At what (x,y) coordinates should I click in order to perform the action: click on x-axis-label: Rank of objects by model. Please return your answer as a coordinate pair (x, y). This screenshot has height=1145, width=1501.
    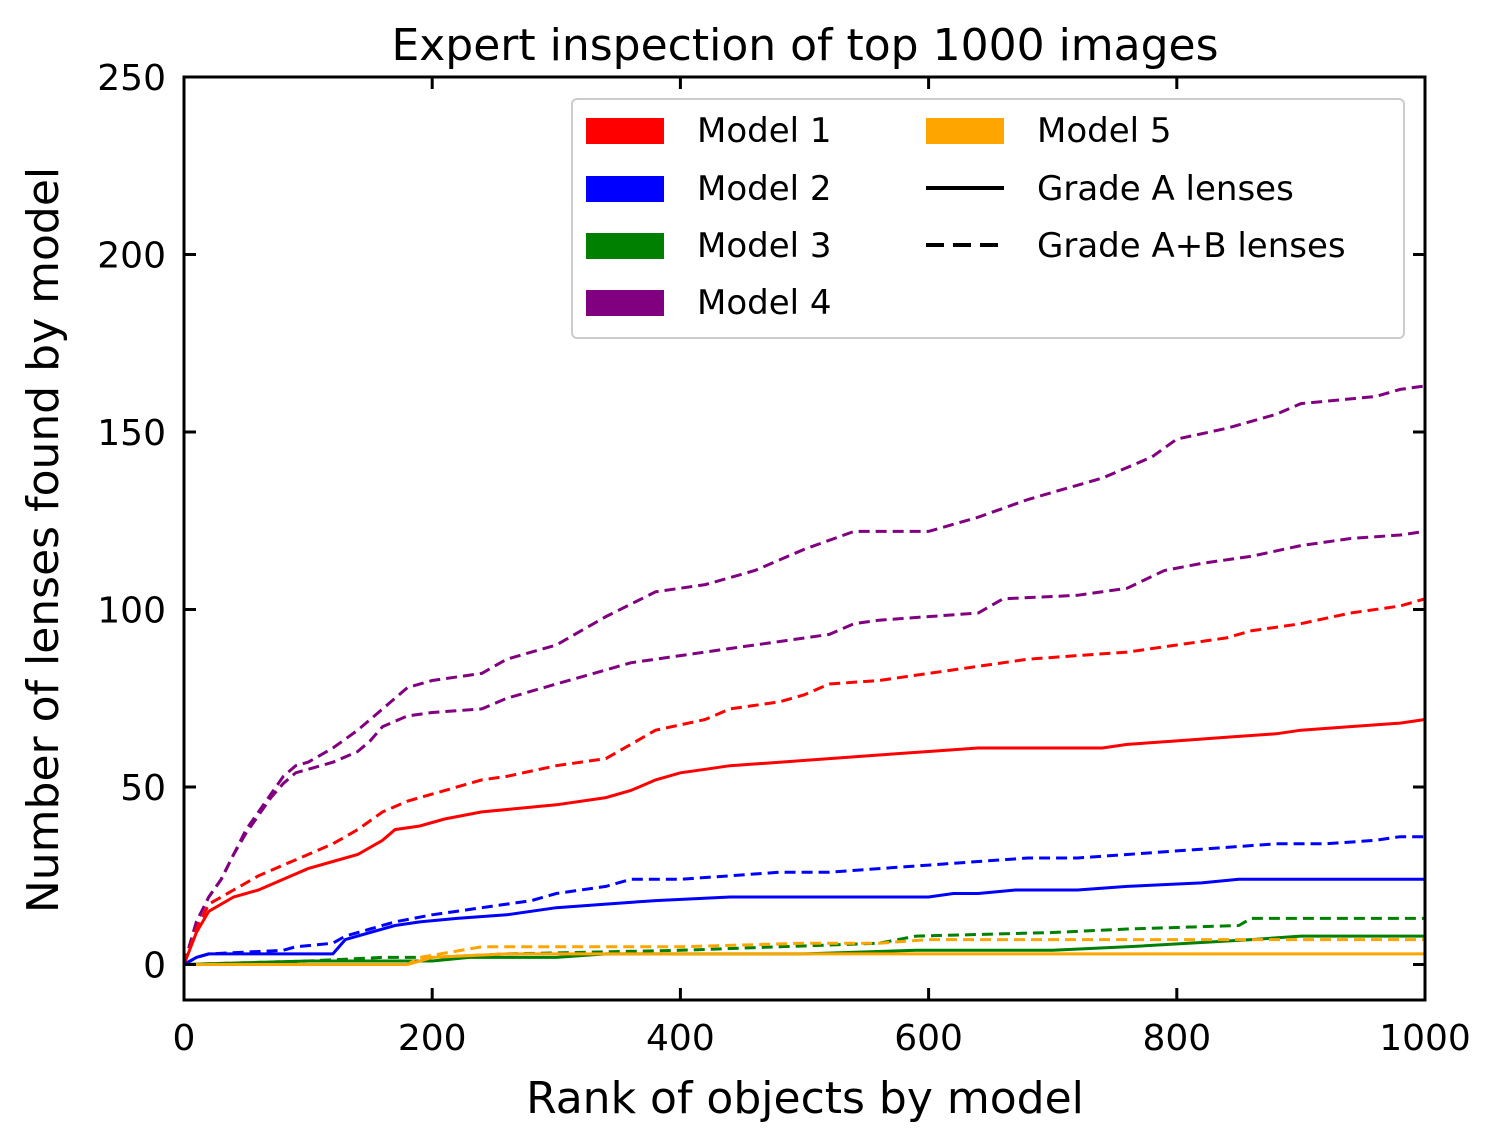
    Looking at the image, I should click on (805, 1098).